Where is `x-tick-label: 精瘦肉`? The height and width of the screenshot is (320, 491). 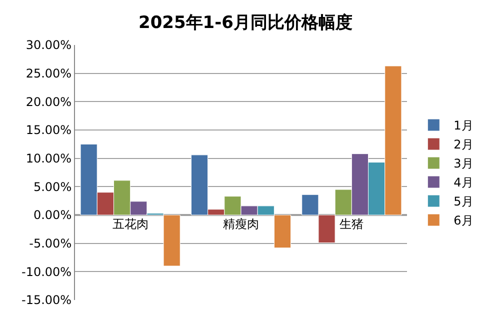 x-tick-label: 精瘦肉 is located at coordinates (241, 224).